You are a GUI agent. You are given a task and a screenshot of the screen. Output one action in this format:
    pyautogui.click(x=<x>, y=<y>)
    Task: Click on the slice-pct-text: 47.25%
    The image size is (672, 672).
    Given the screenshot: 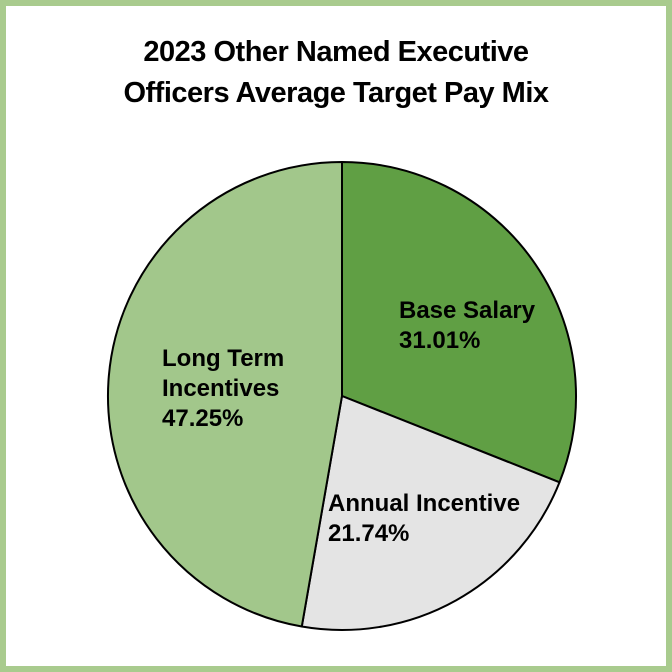 What is the action you would take?
    pyautogui.click(x=203, y=418)
    